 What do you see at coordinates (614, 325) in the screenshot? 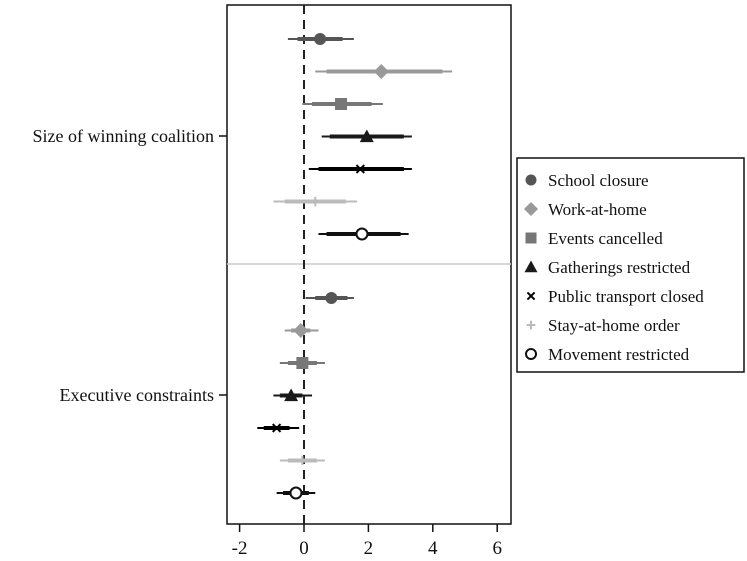
I see `legend-label: Stay-at-home order` at bounding box center [614, 325].